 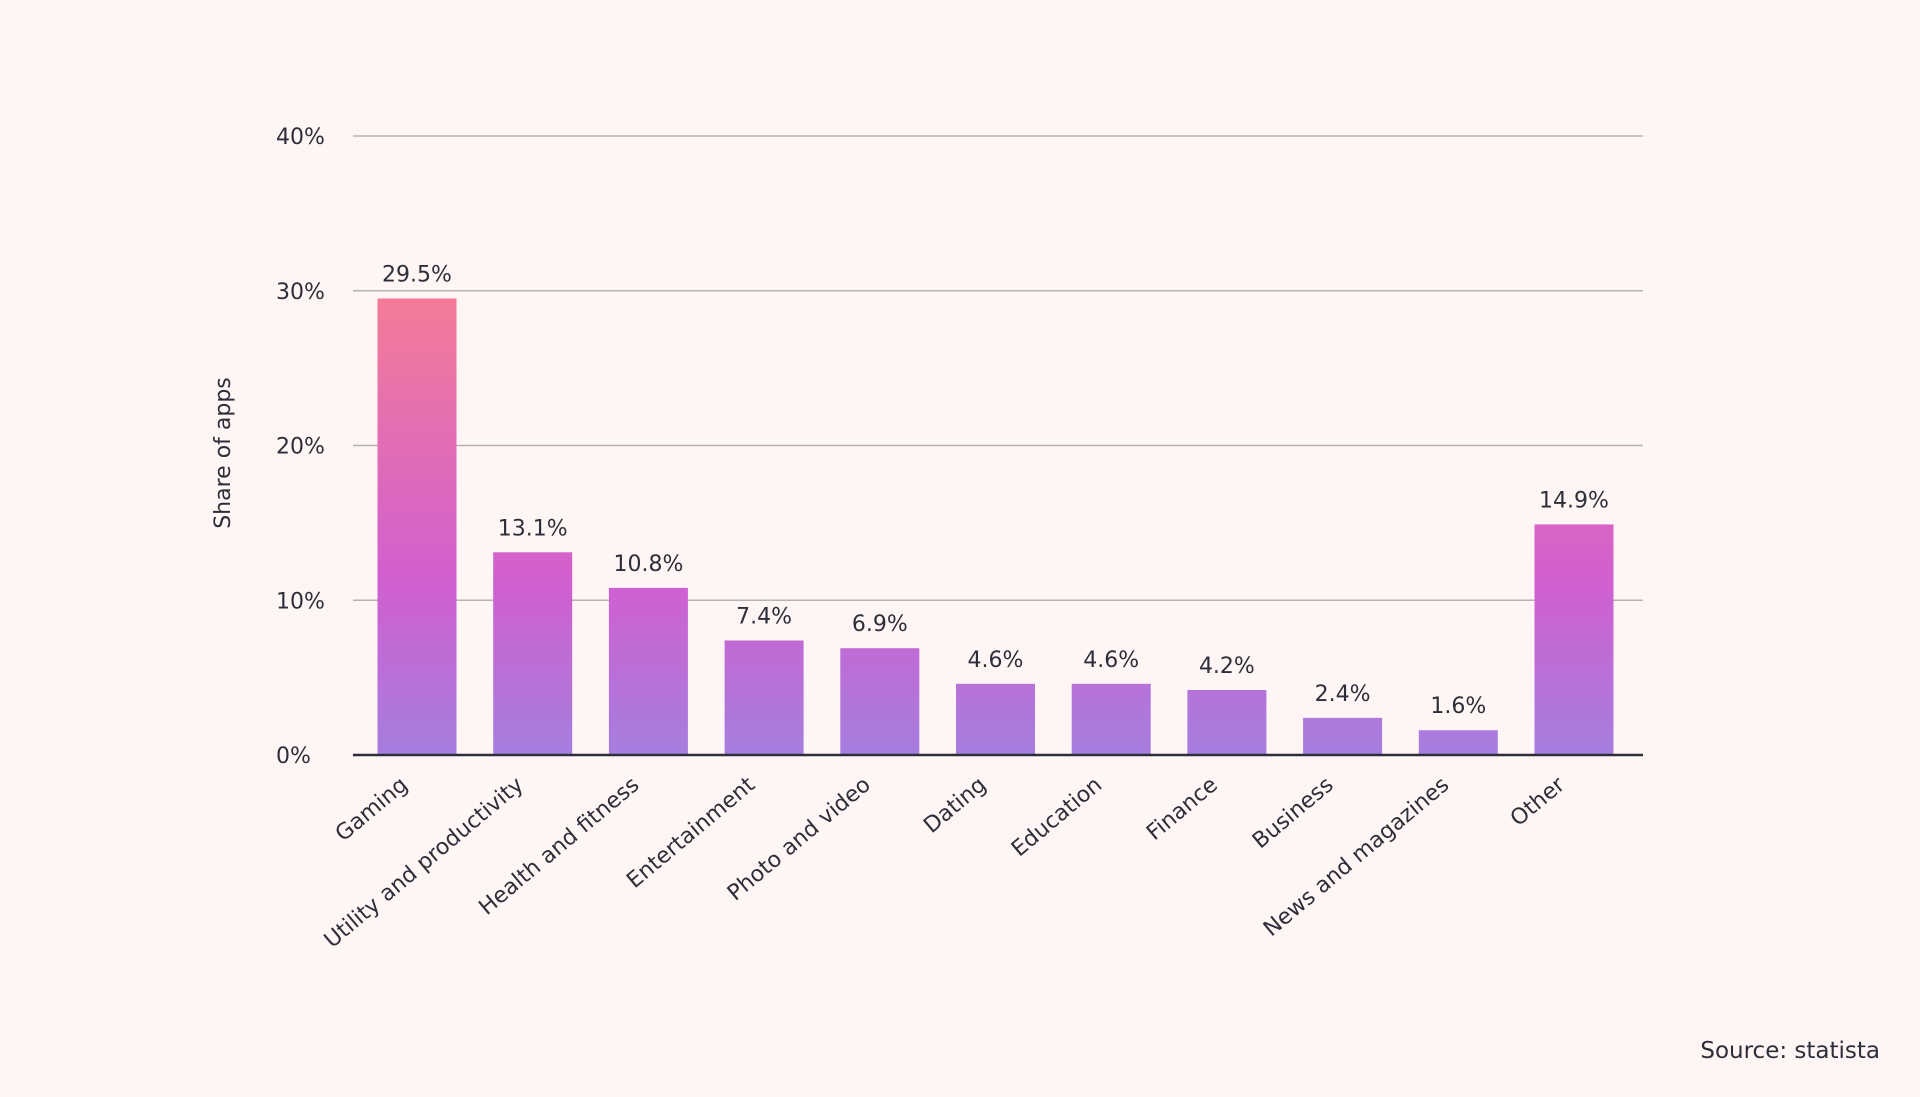 What do you see at coordinates (1227, 666) in the screenshot?
I see `data-label-7: 4.2%` at bounding box center [1227, 666].